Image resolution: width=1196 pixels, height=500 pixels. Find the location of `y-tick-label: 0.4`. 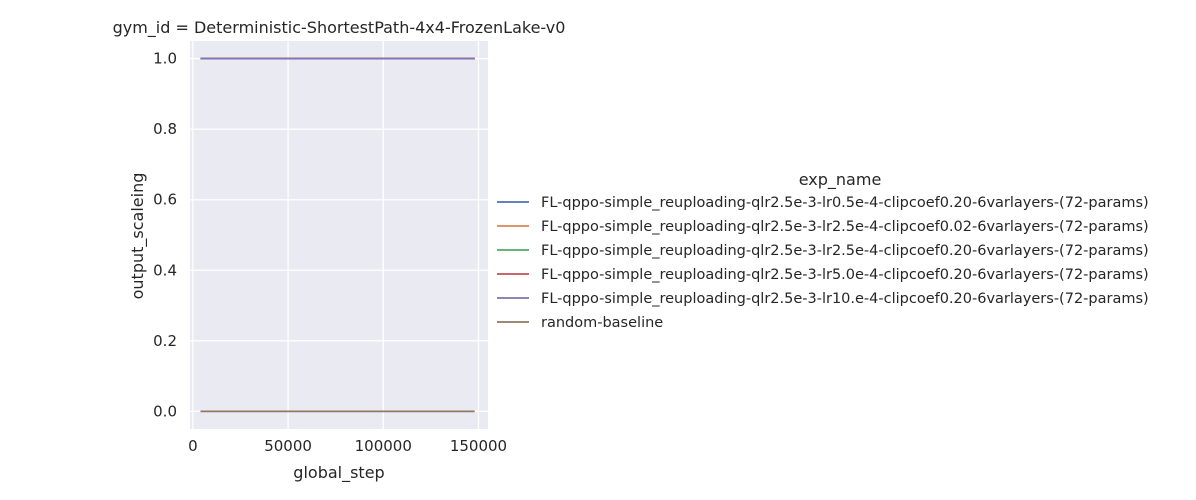

y-tick-label: 0.4 is located at coordinates (165, 270).